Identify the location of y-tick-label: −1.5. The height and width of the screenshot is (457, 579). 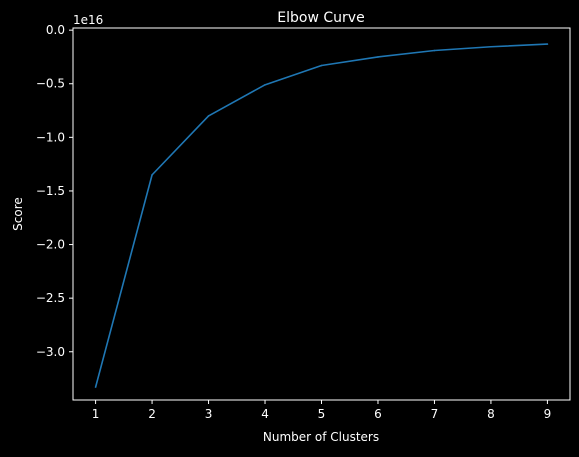
(50, 191).